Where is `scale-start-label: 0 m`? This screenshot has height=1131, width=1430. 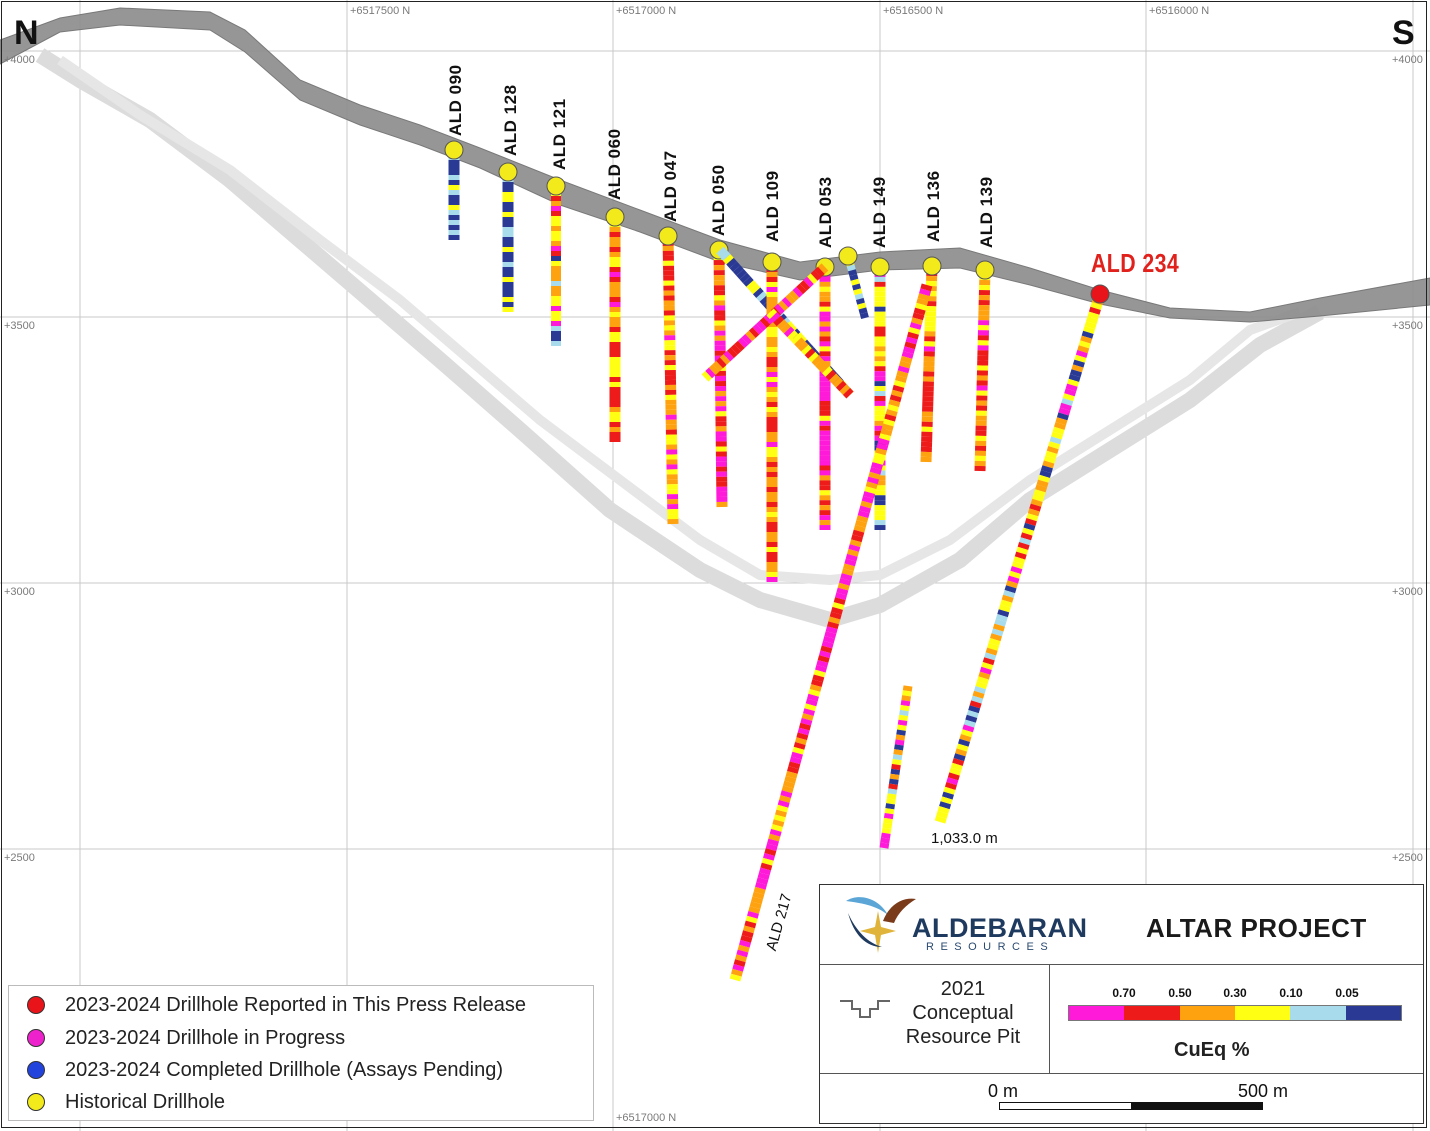
scale-start-label: 0 m is located at coordinates (1003, 1091).